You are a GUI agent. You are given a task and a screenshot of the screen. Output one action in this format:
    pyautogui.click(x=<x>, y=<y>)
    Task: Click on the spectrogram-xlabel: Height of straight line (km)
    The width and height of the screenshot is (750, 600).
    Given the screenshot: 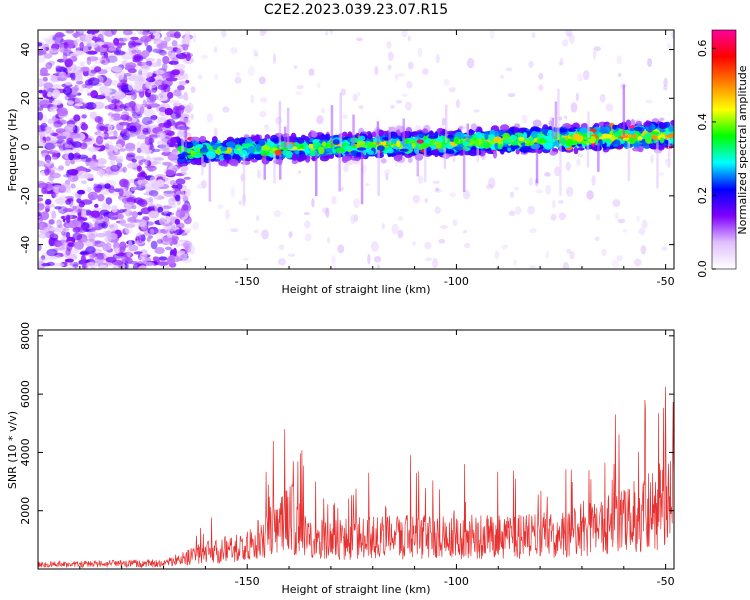 What is the action you would take?
    pyautogui.click(x=355, y=289)
    